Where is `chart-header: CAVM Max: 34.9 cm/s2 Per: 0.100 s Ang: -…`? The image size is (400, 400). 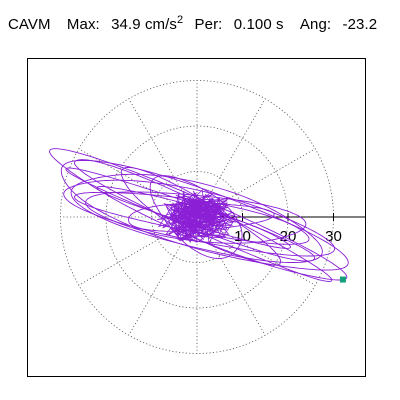
chart-header: CAVM Max: 34.9 cm/s2 Per: 0.100 s Ang: -… is located at coordinates (192, 23).